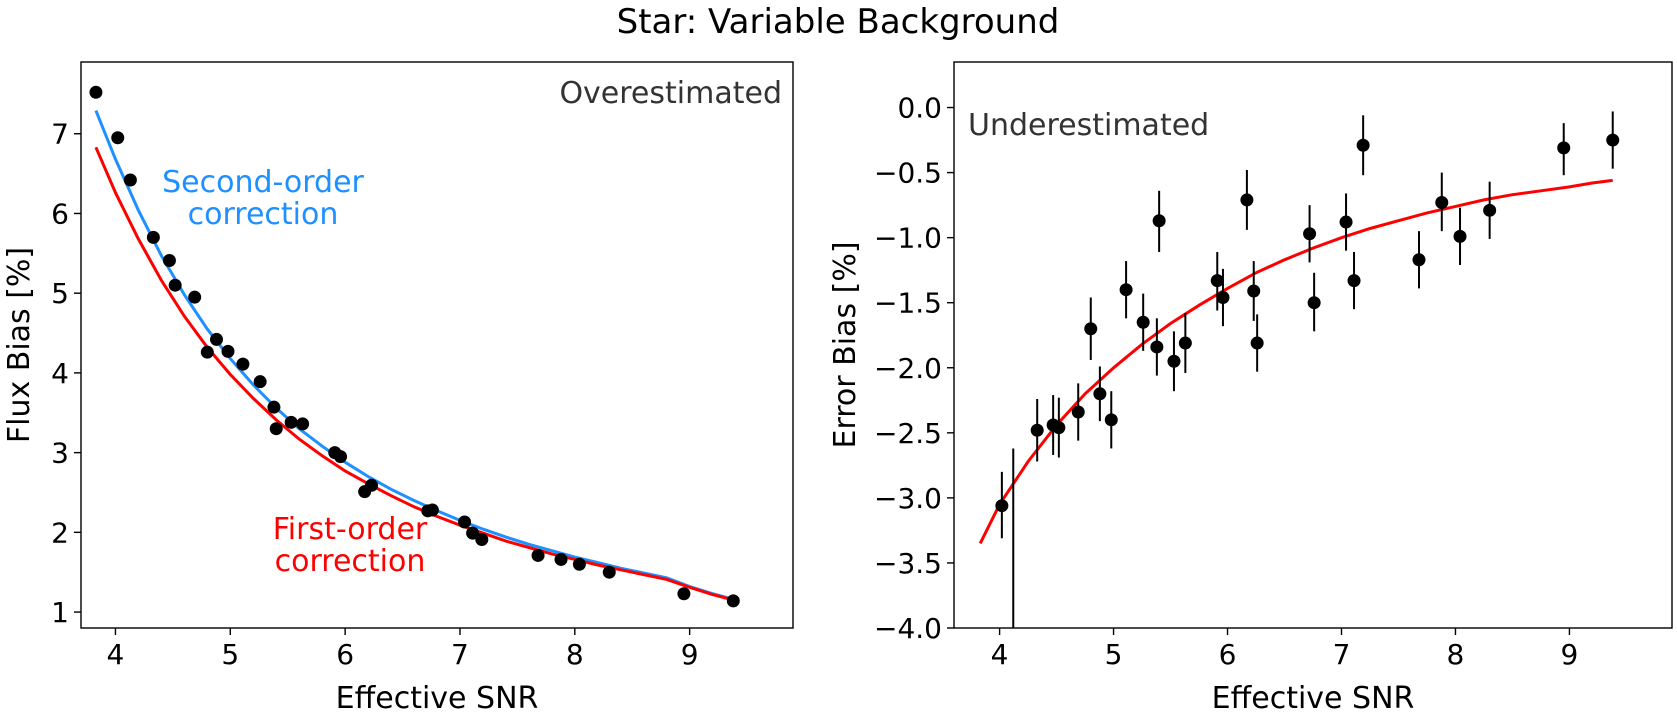  What do you see at coordinates (908, 628) in the screenshot?
I see `error-bias-y-tick-label: −4.0` at bounding box center [908, 628].